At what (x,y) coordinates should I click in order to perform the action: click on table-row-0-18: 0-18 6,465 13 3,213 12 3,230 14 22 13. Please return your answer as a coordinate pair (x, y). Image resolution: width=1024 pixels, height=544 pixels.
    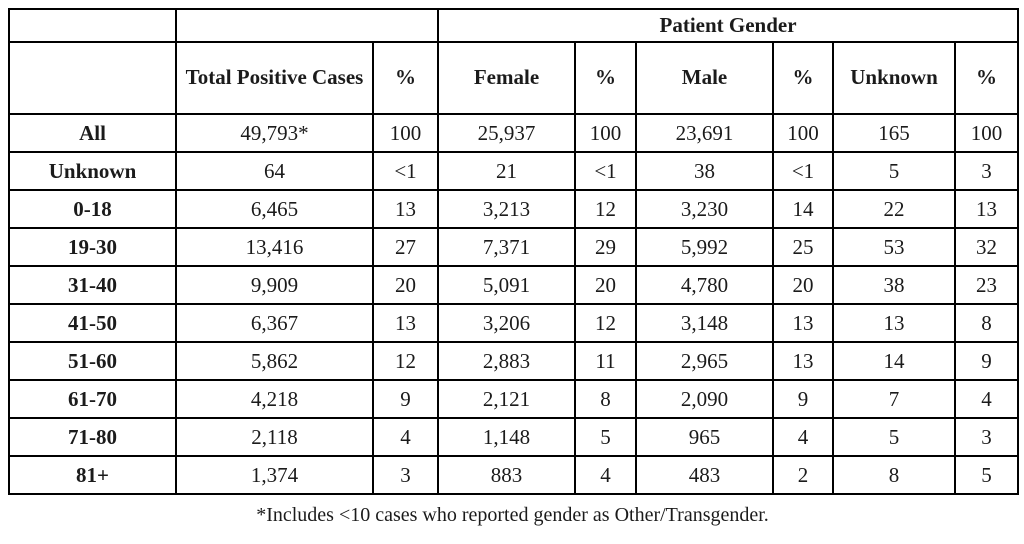
    Looking at the image, I should click on (514, 209).